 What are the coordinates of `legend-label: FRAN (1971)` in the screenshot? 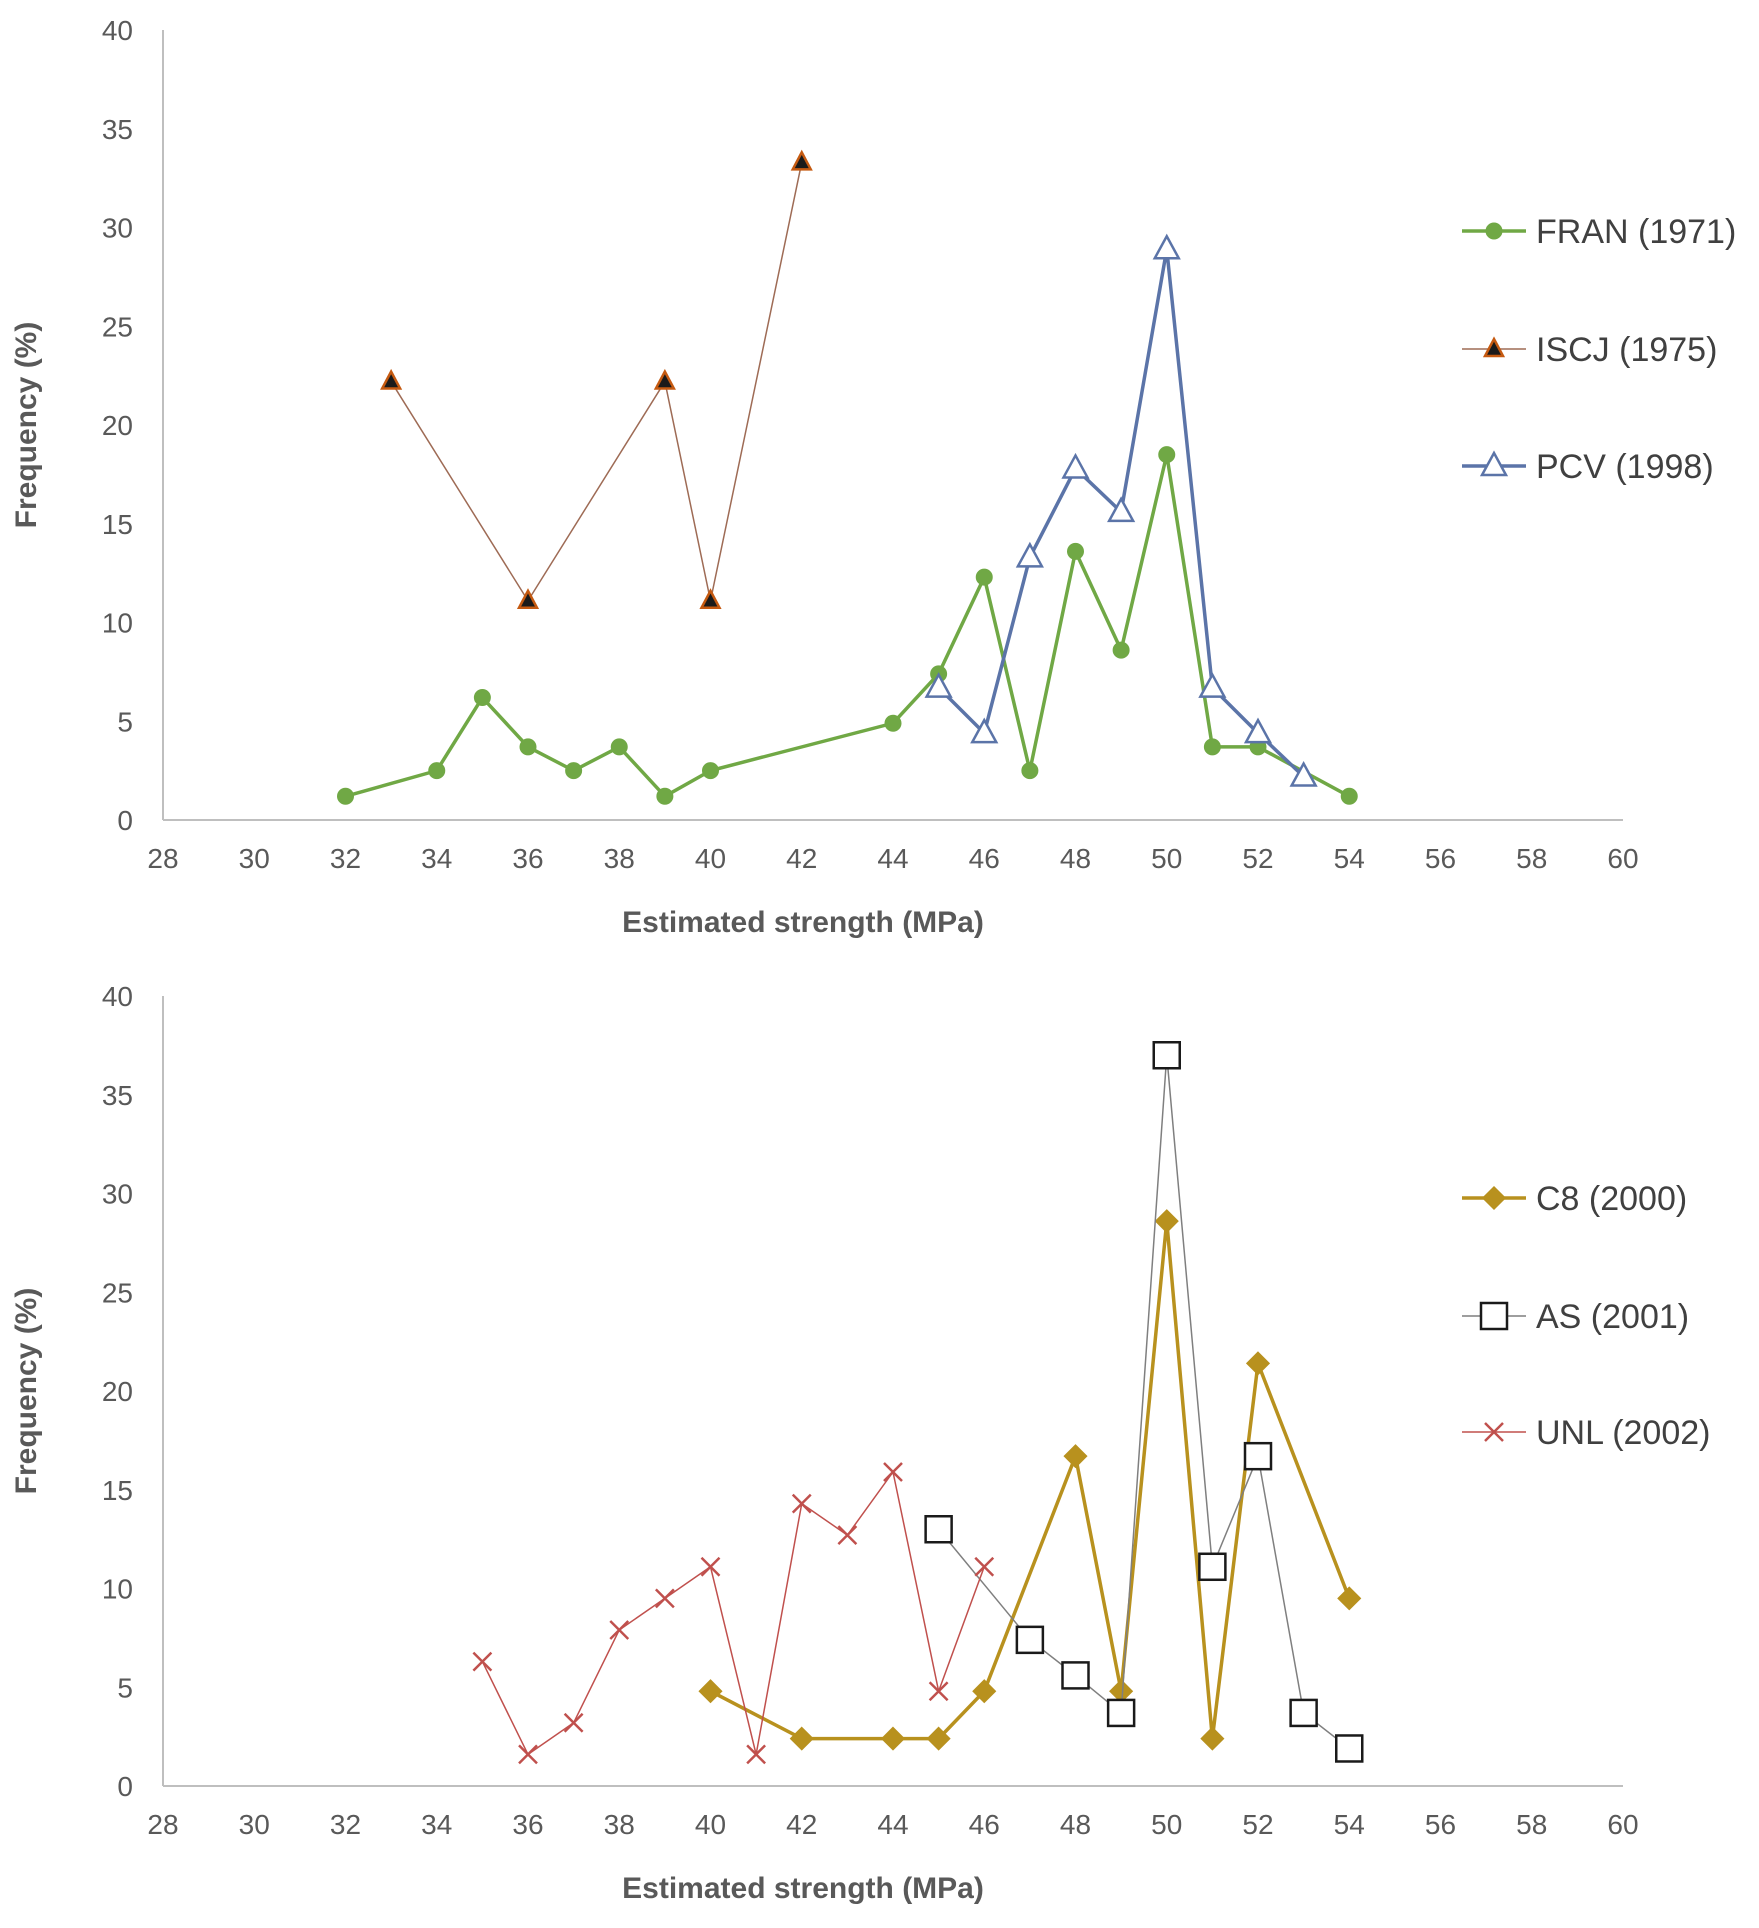 It's located at (1636, 232).